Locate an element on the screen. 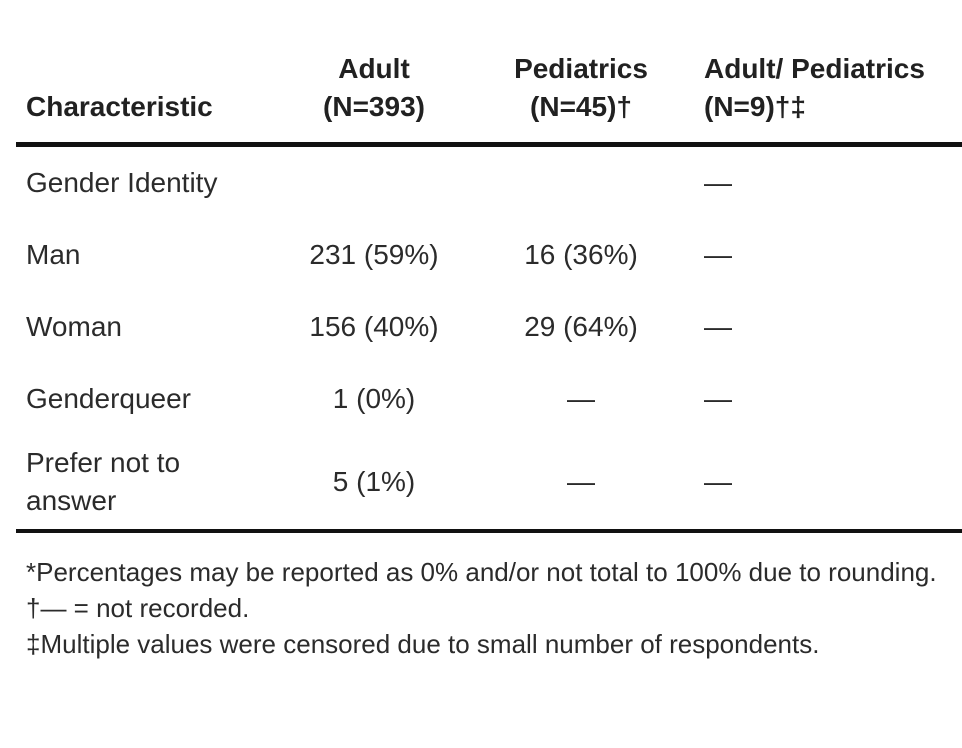 The height and width of the screenshot is (748, 962). cell-adult: 231 (59%) is located at coordinates (374, 254).